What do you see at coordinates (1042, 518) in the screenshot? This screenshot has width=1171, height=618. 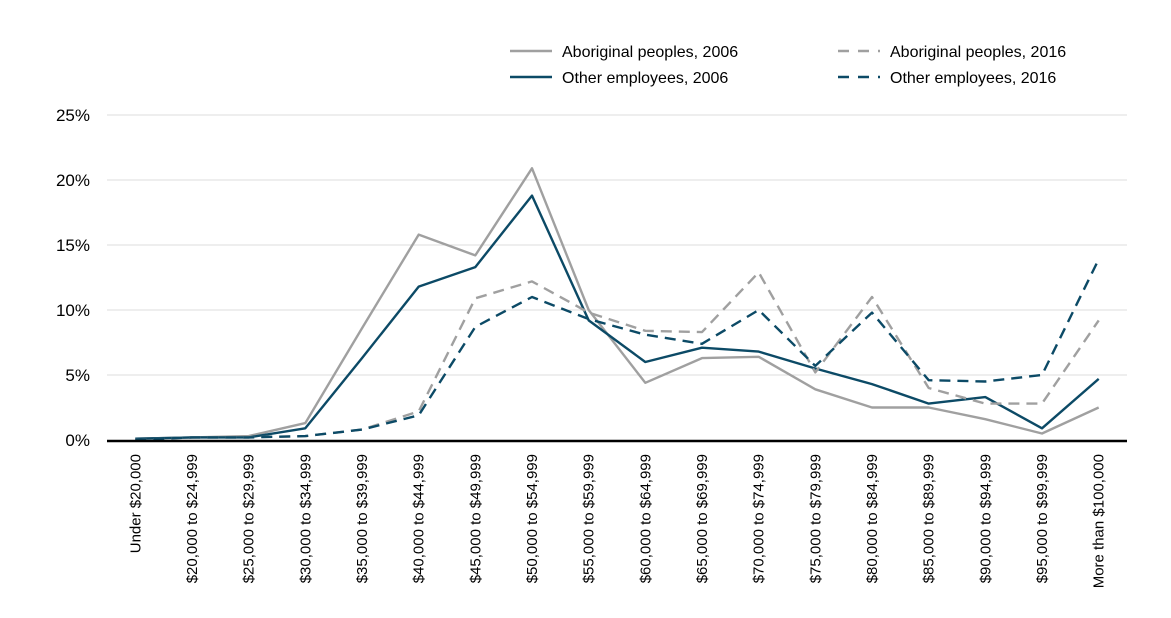 I see `x-category-label: $95,000 to $99,999` at bounding box center [1042, 518].